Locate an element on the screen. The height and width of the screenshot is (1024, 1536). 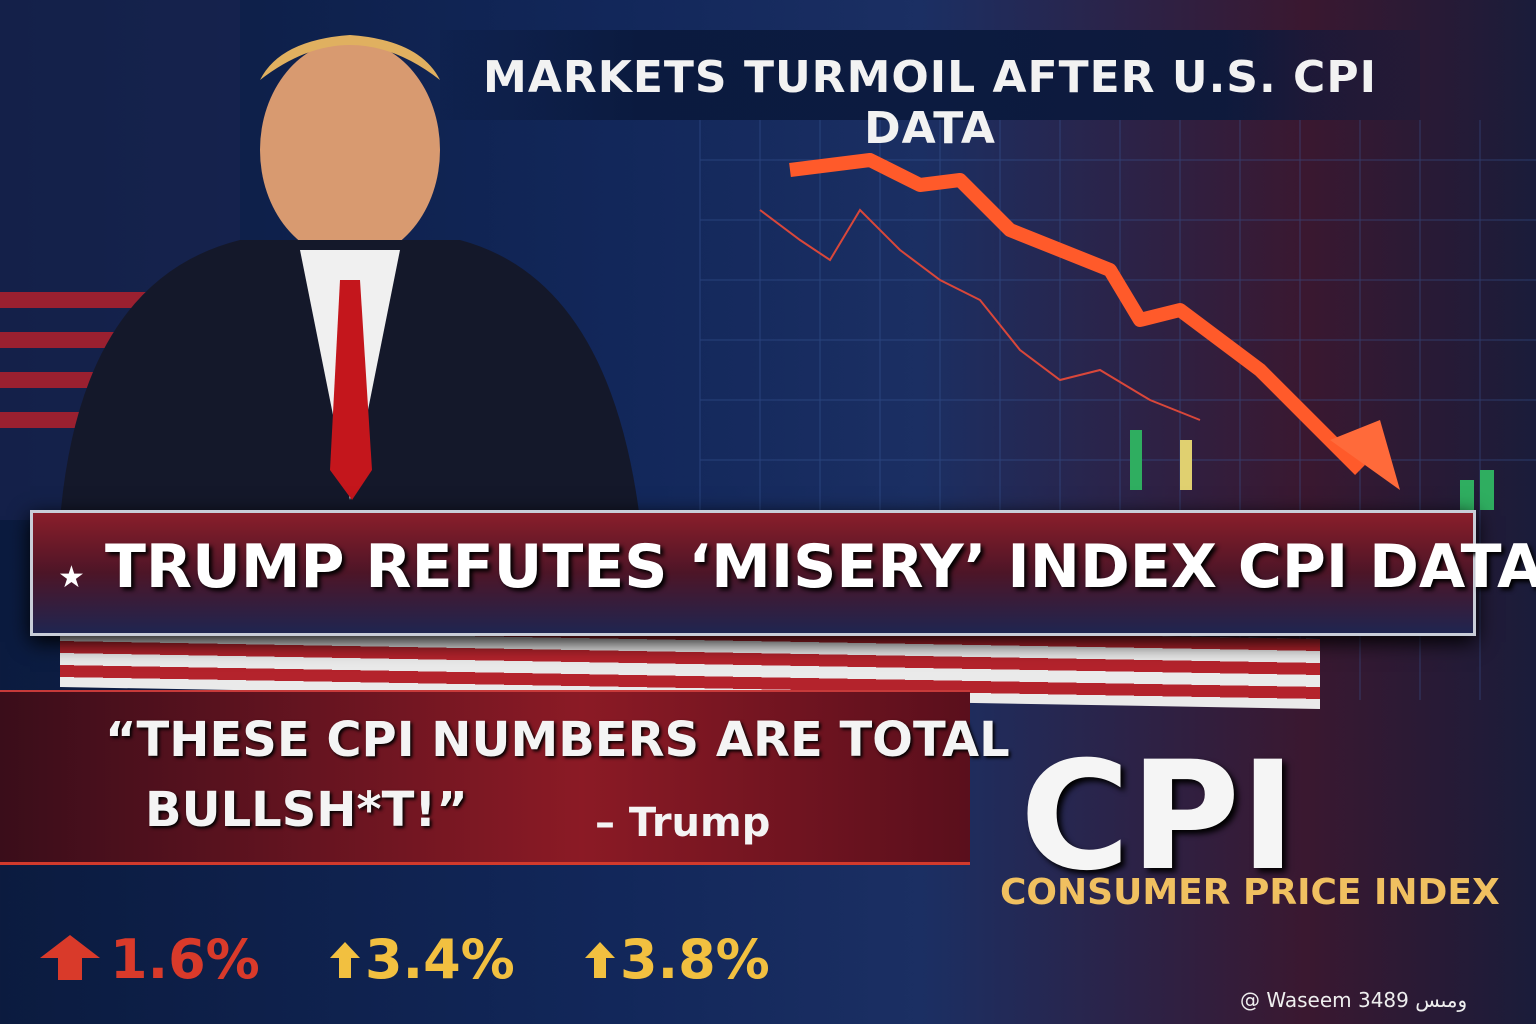
stat: 3.8% is located at coordinates (695, 959).